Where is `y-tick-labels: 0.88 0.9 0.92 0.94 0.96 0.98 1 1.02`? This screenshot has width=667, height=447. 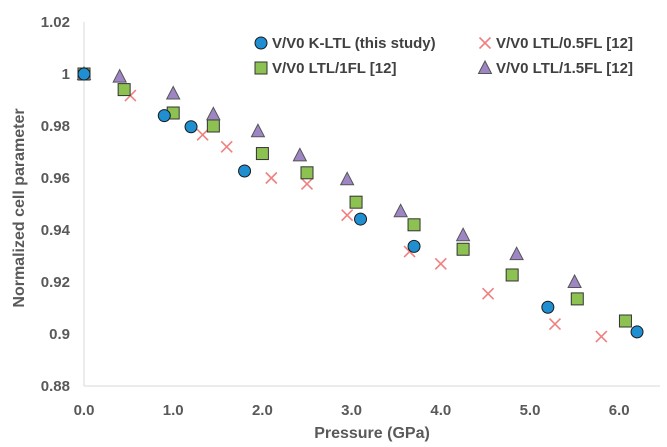 y-tick-labels: 0.88 0.9 0.92 0.94 0.96 0.98 1 1.02 is located at coordinates (56, 204).